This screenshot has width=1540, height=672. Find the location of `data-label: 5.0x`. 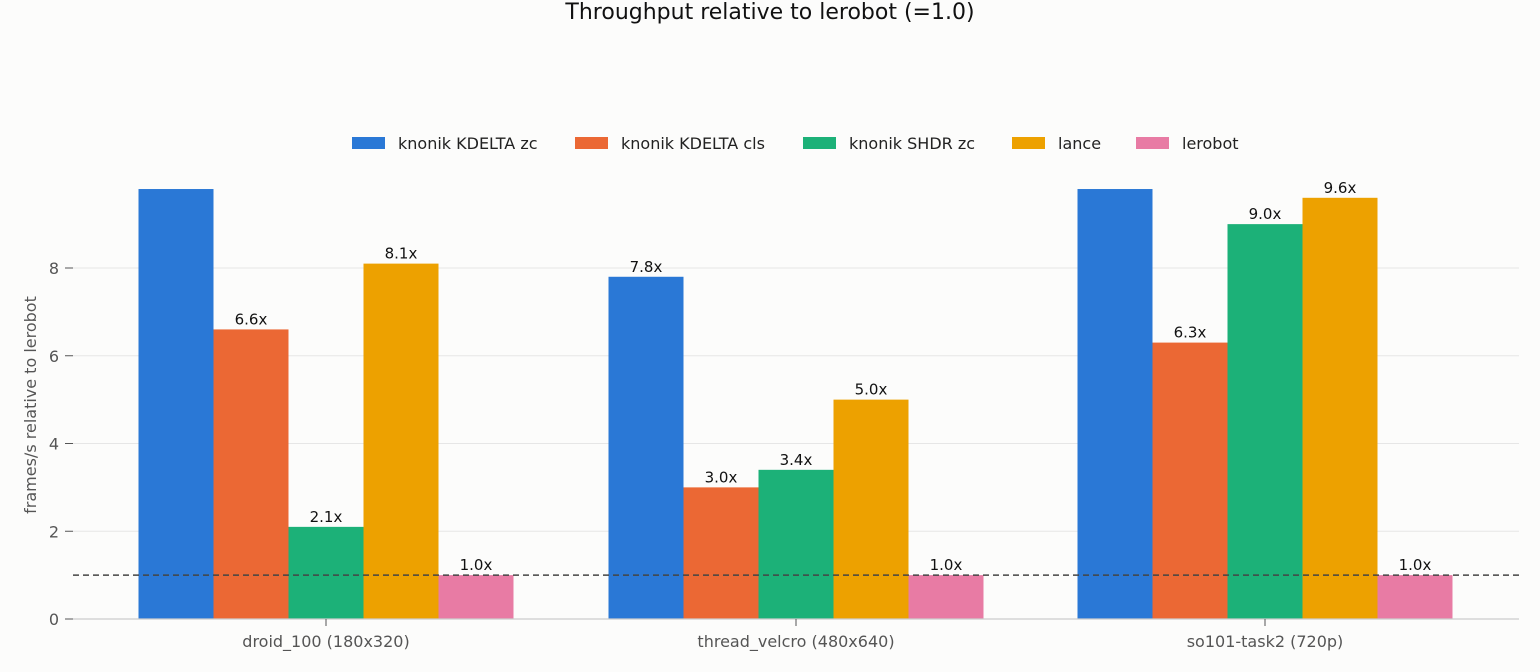

data-label: 5.0x is located at coordinates (871, 390).